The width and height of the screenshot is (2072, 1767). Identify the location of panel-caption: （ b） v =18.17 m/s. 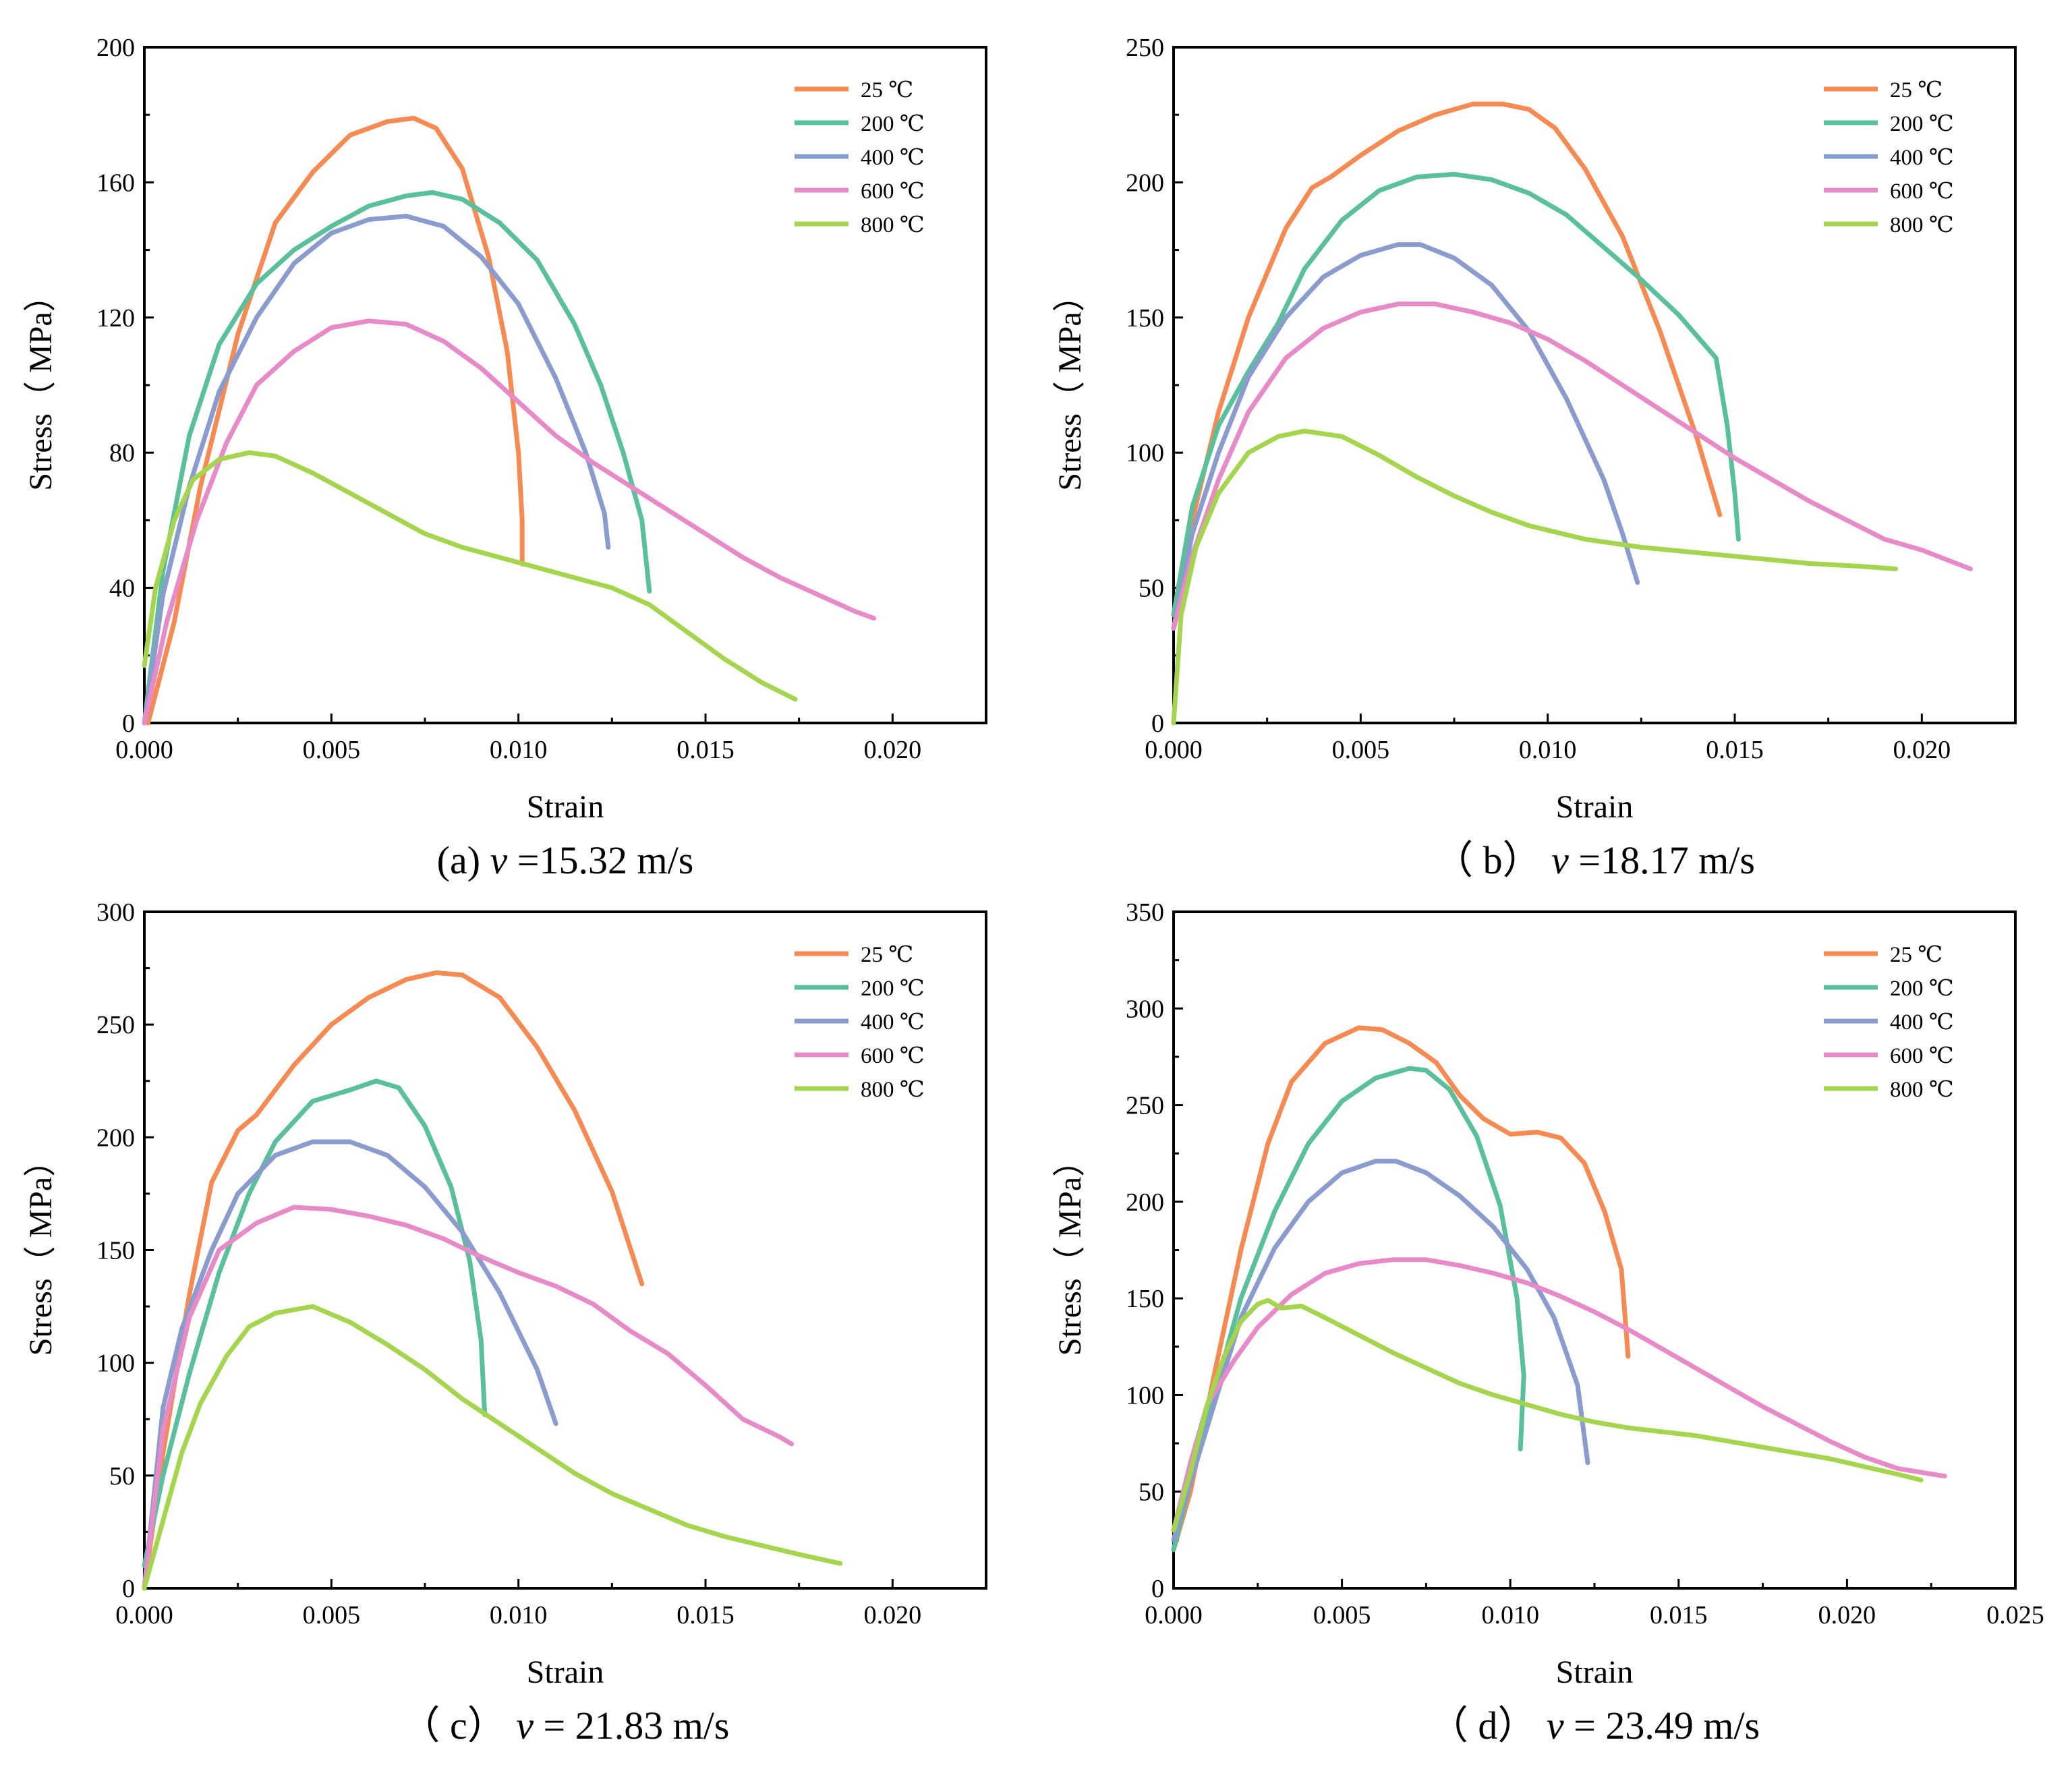
(1594, 860).